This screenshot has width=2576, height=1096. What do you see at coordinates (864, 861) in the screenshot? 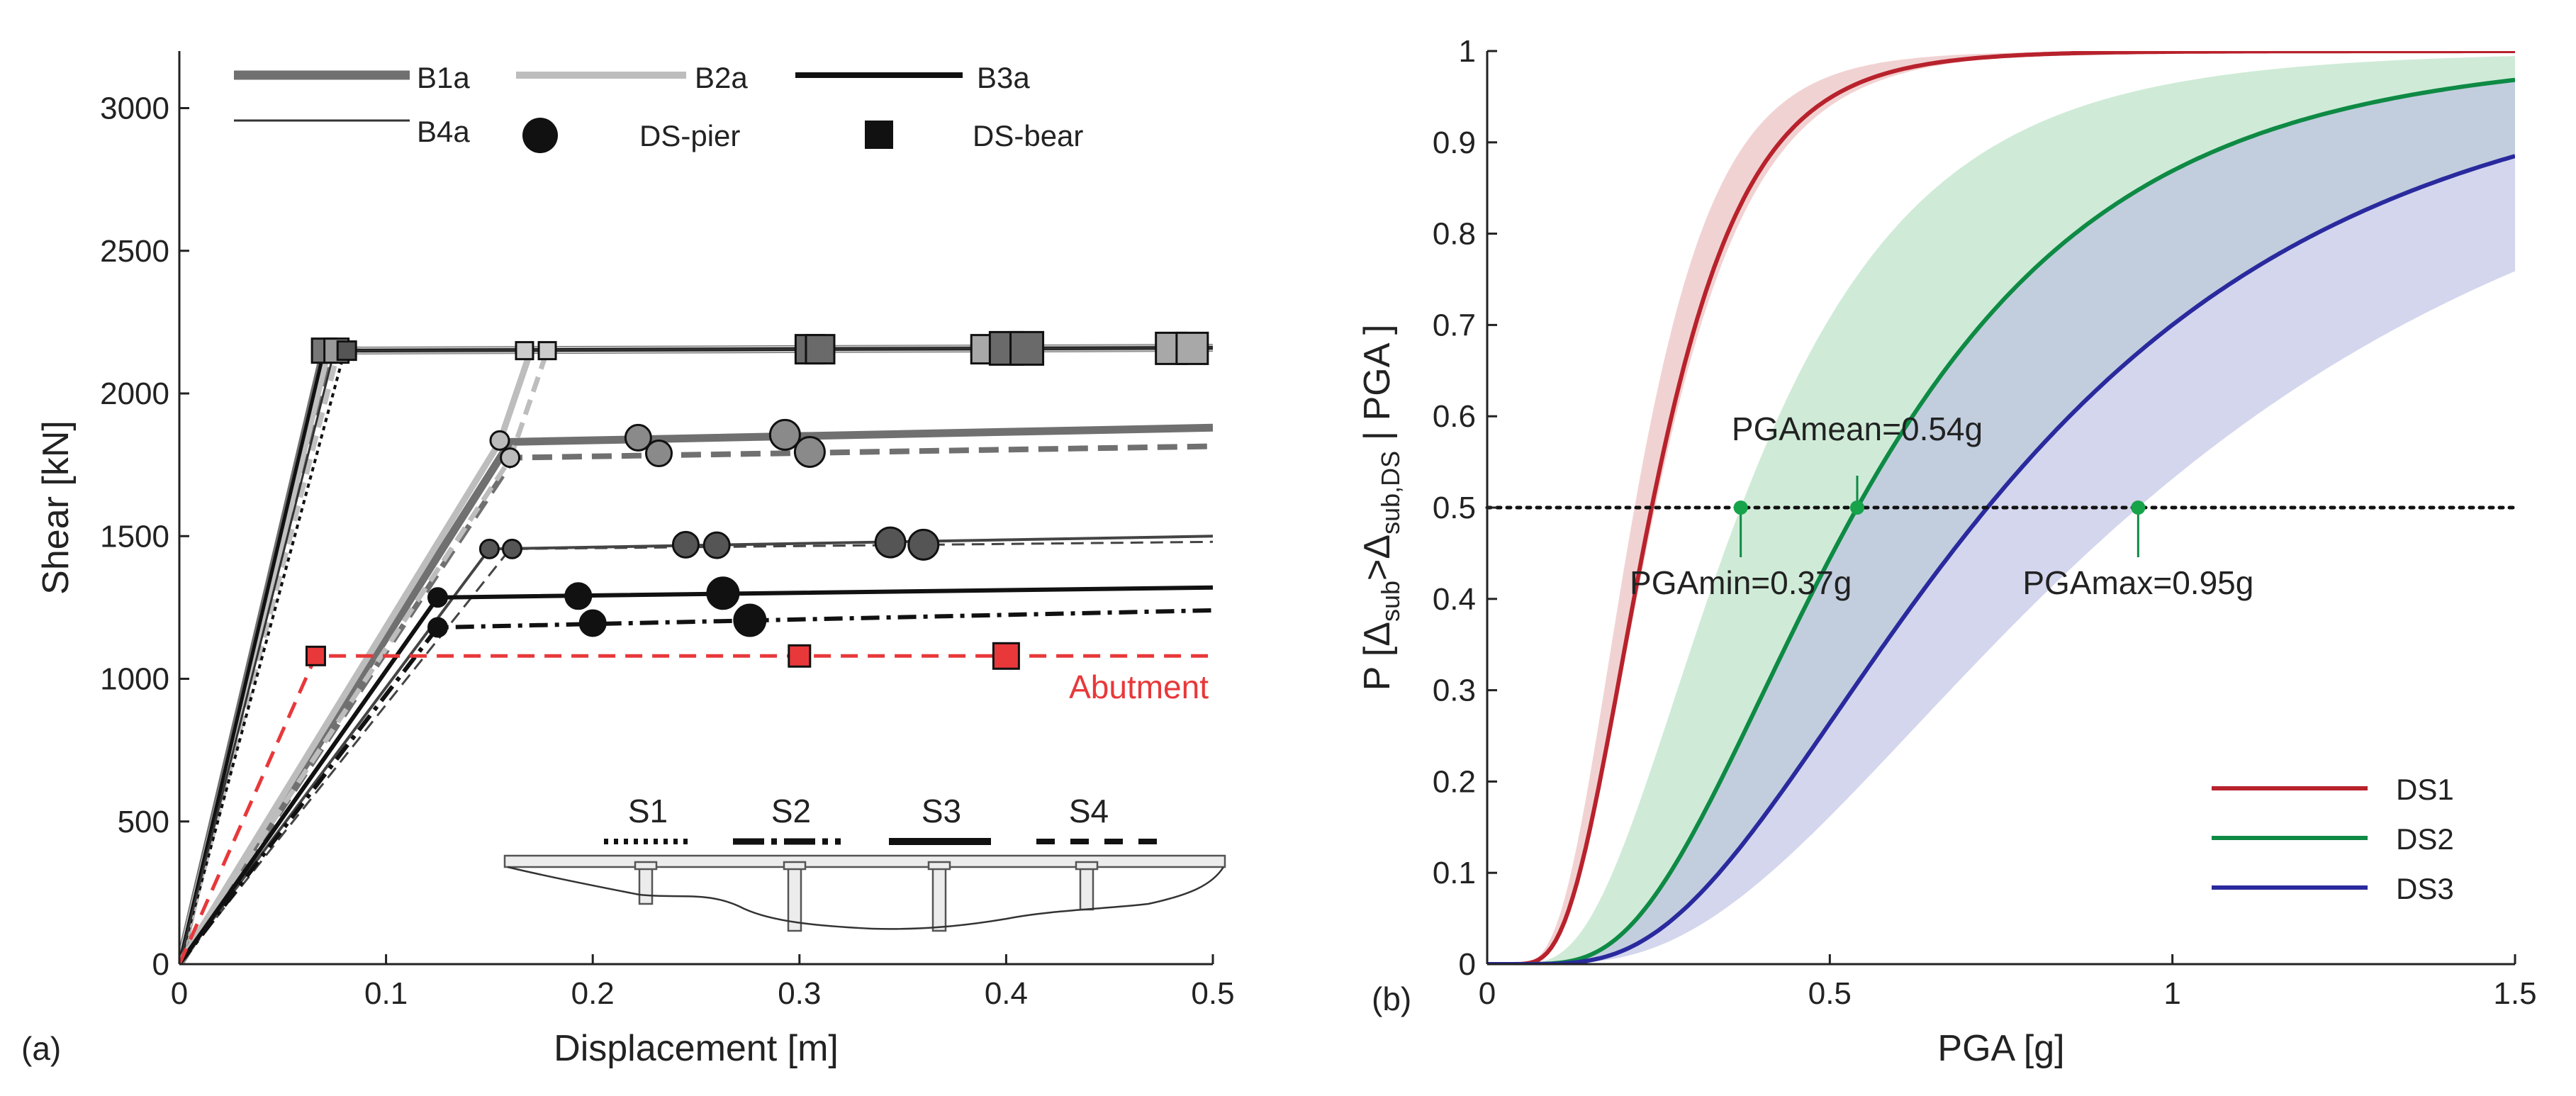
I see `inset-deck` at bounding box center [864, 861].